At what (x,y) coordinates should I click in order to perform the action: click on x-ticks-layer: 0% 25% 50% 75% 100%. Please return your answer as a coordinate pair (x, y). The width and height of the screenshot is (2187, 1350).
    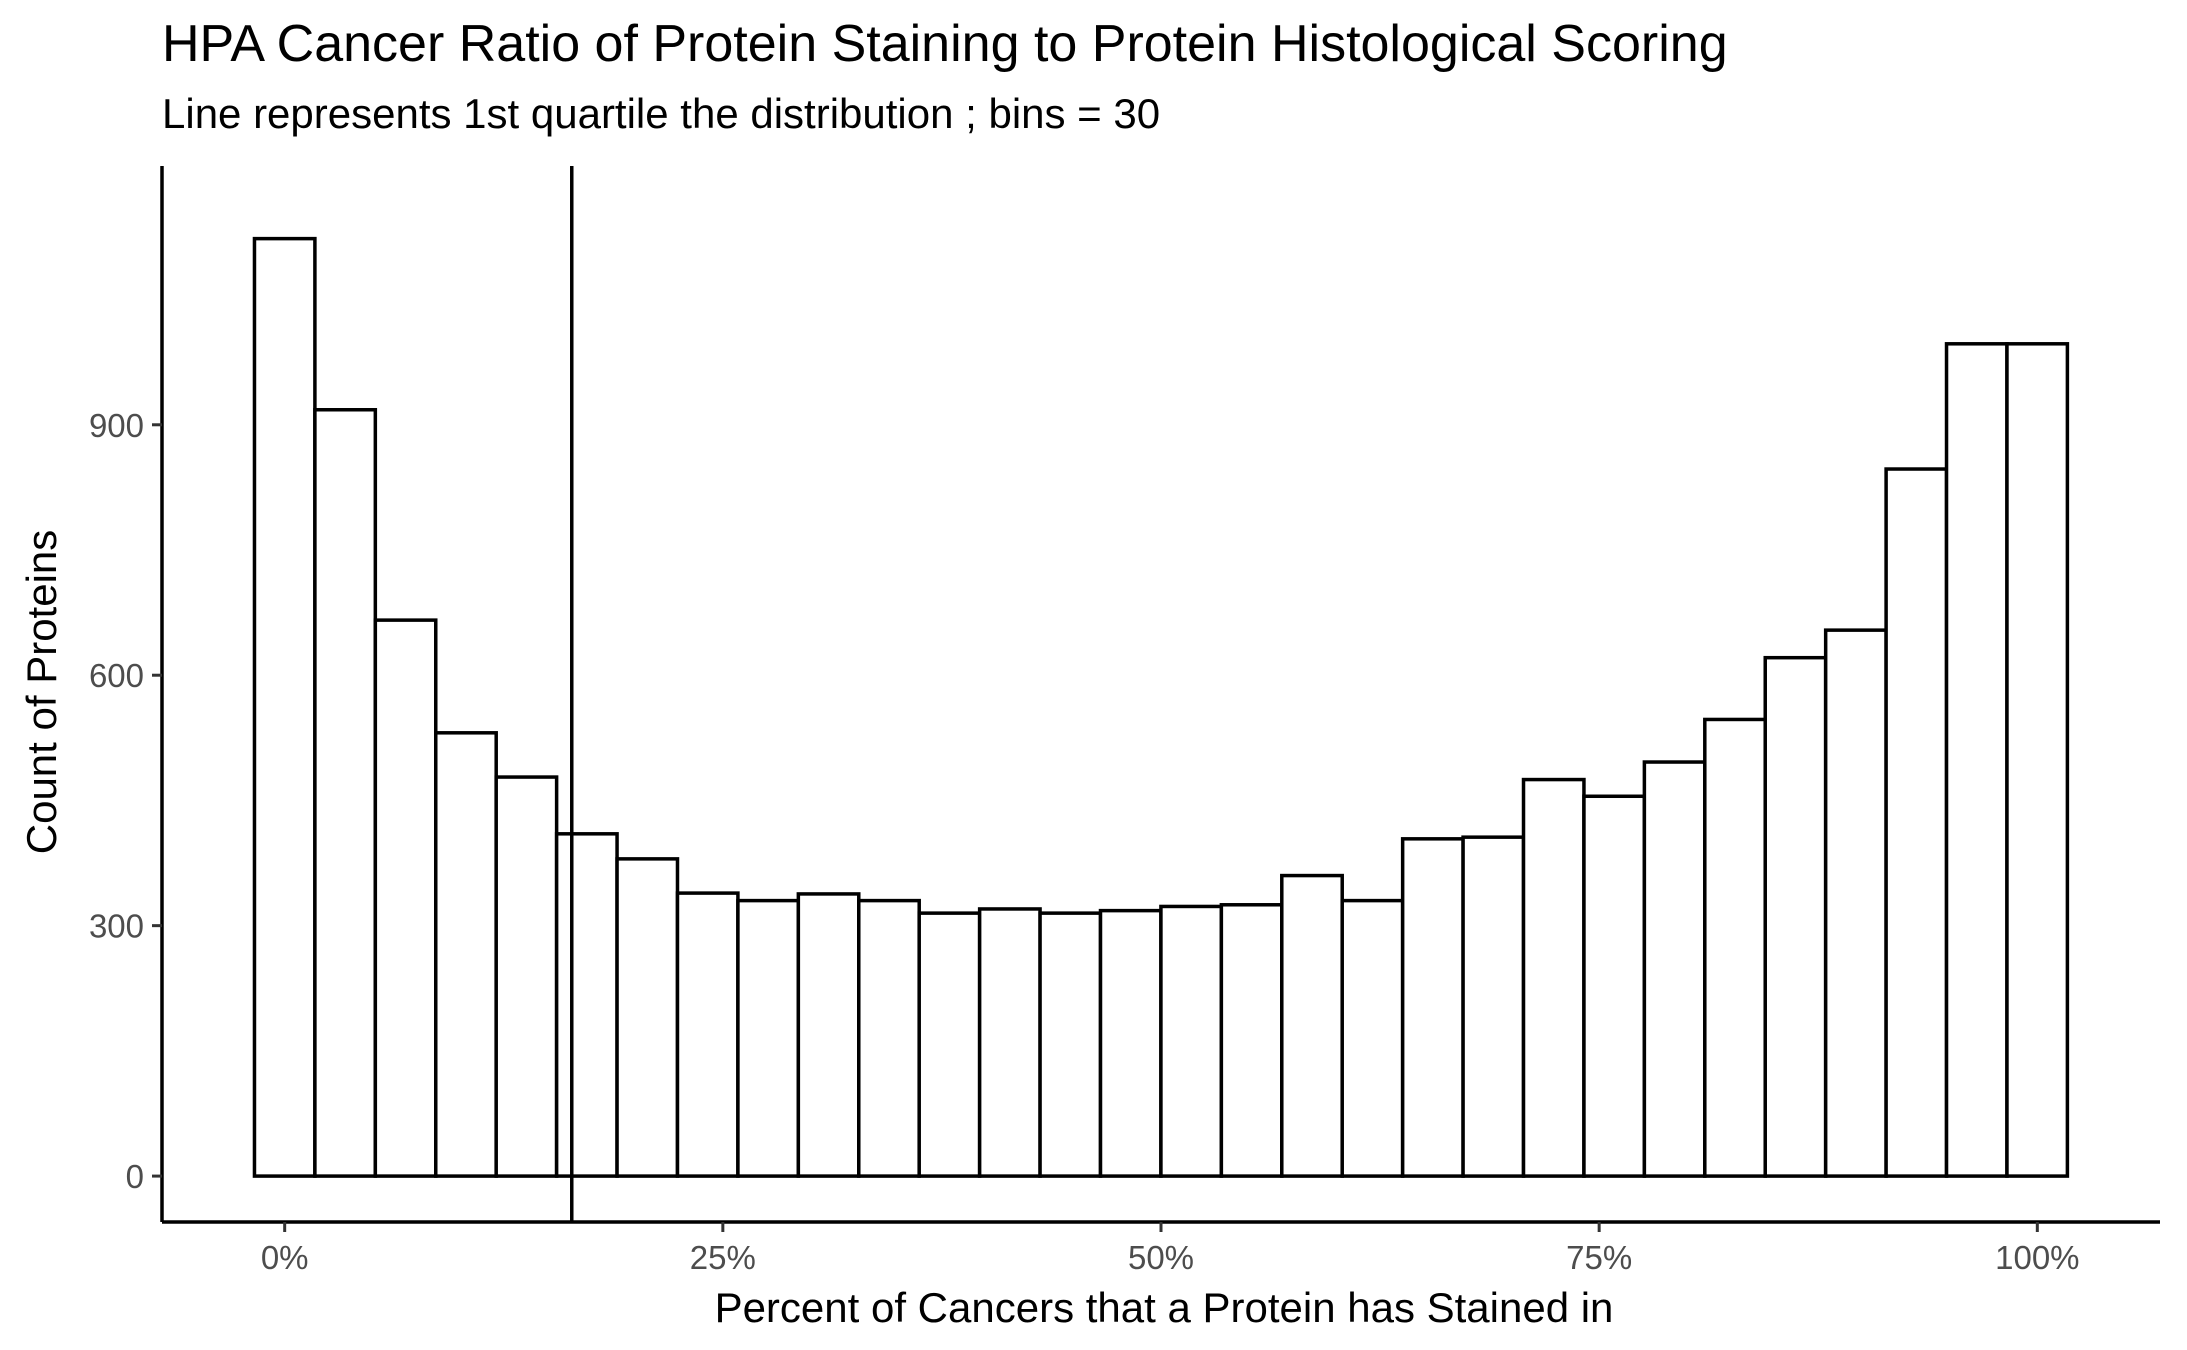
    Looking at the image, I should click on (1170, 1249).